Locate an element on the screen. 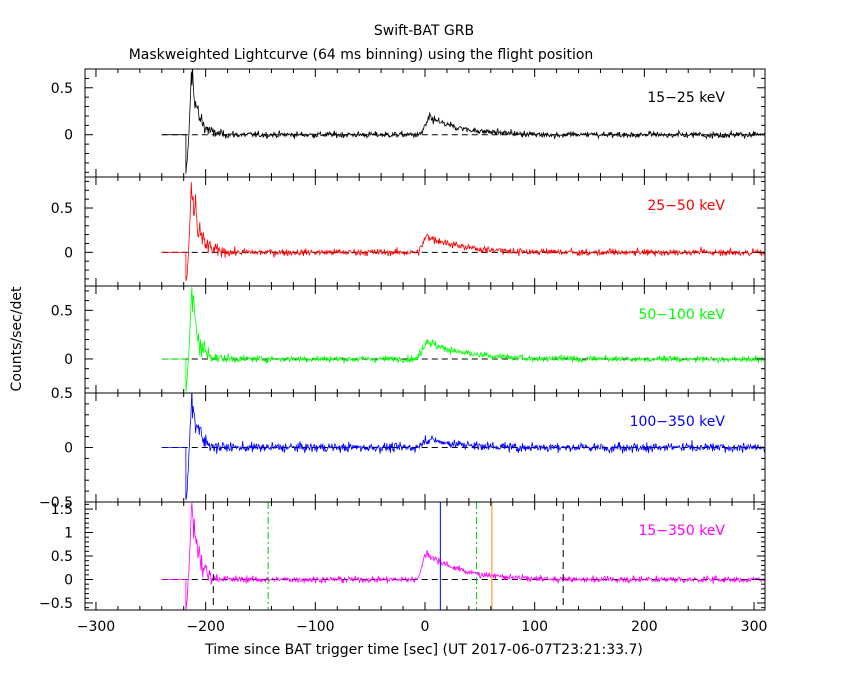  band-label: 100−350 keV is located at coordinates (678, 422).